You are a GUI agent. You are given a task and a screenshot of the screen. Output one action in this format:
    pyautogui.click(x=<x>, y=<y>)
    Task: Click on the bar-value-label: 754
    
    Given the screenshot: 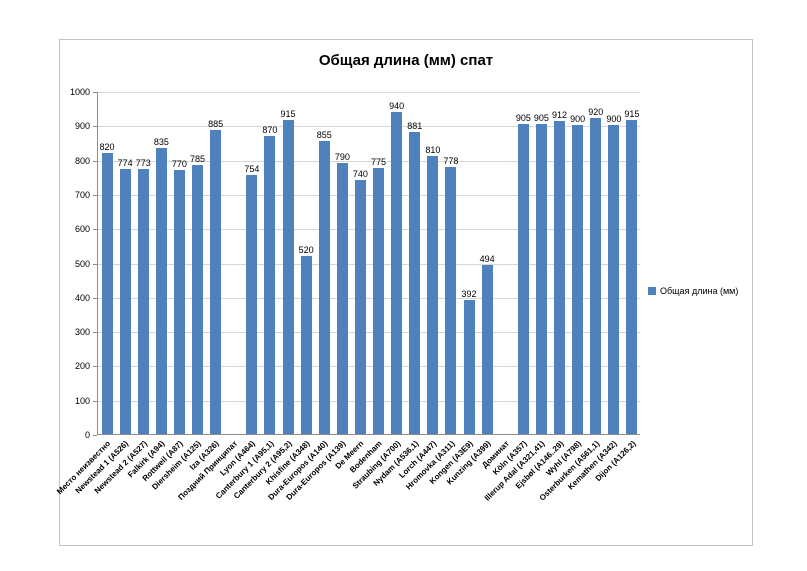 What is the action you would take?
    pyautogui.click(x=252, y=169)
    